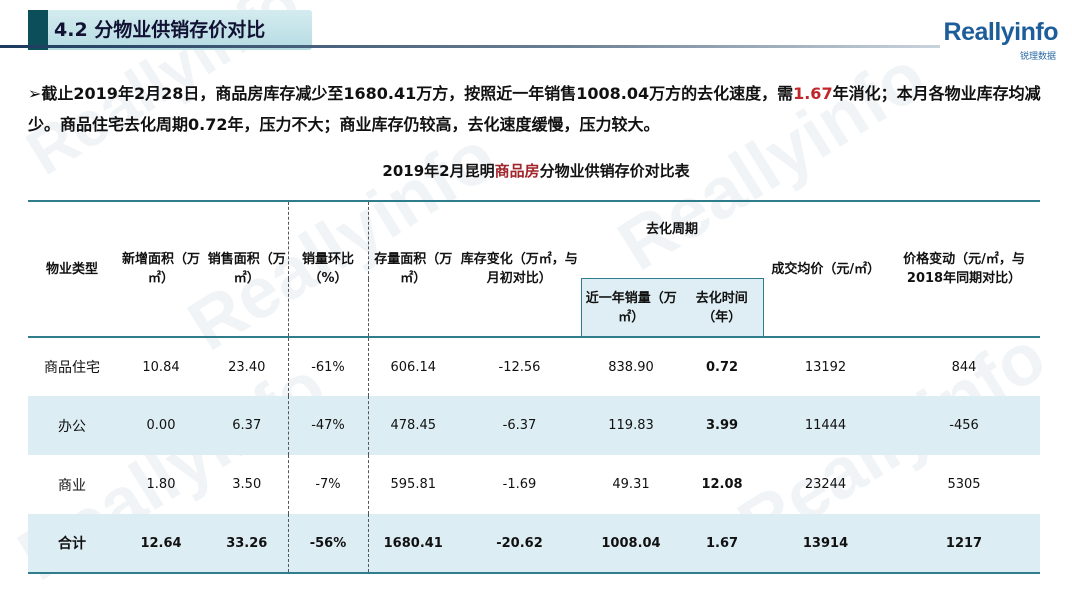  Describe the element at coordinates (825, 484) in the screenshot. I see `cell-avg-price: 23244` at that location.